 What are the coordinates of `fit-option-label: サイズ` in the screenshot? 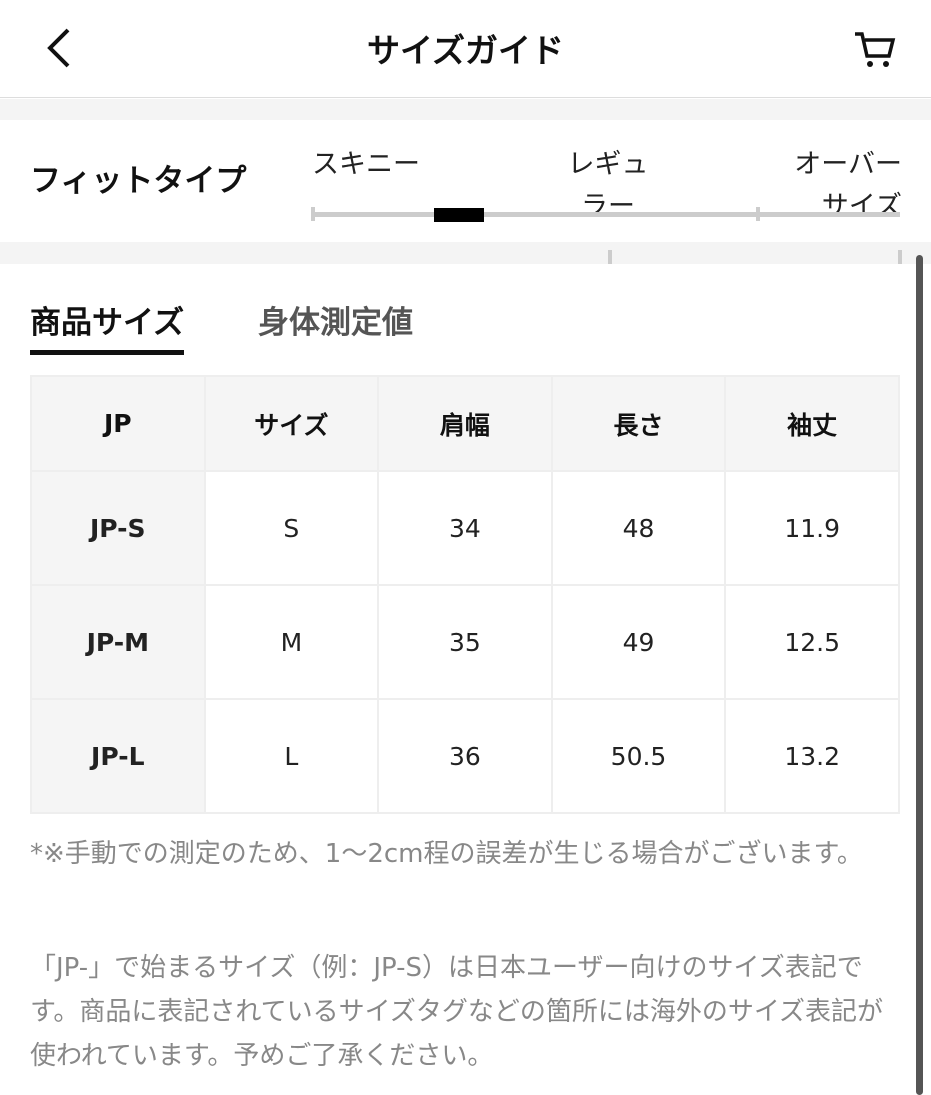 It's located at (861, 206).